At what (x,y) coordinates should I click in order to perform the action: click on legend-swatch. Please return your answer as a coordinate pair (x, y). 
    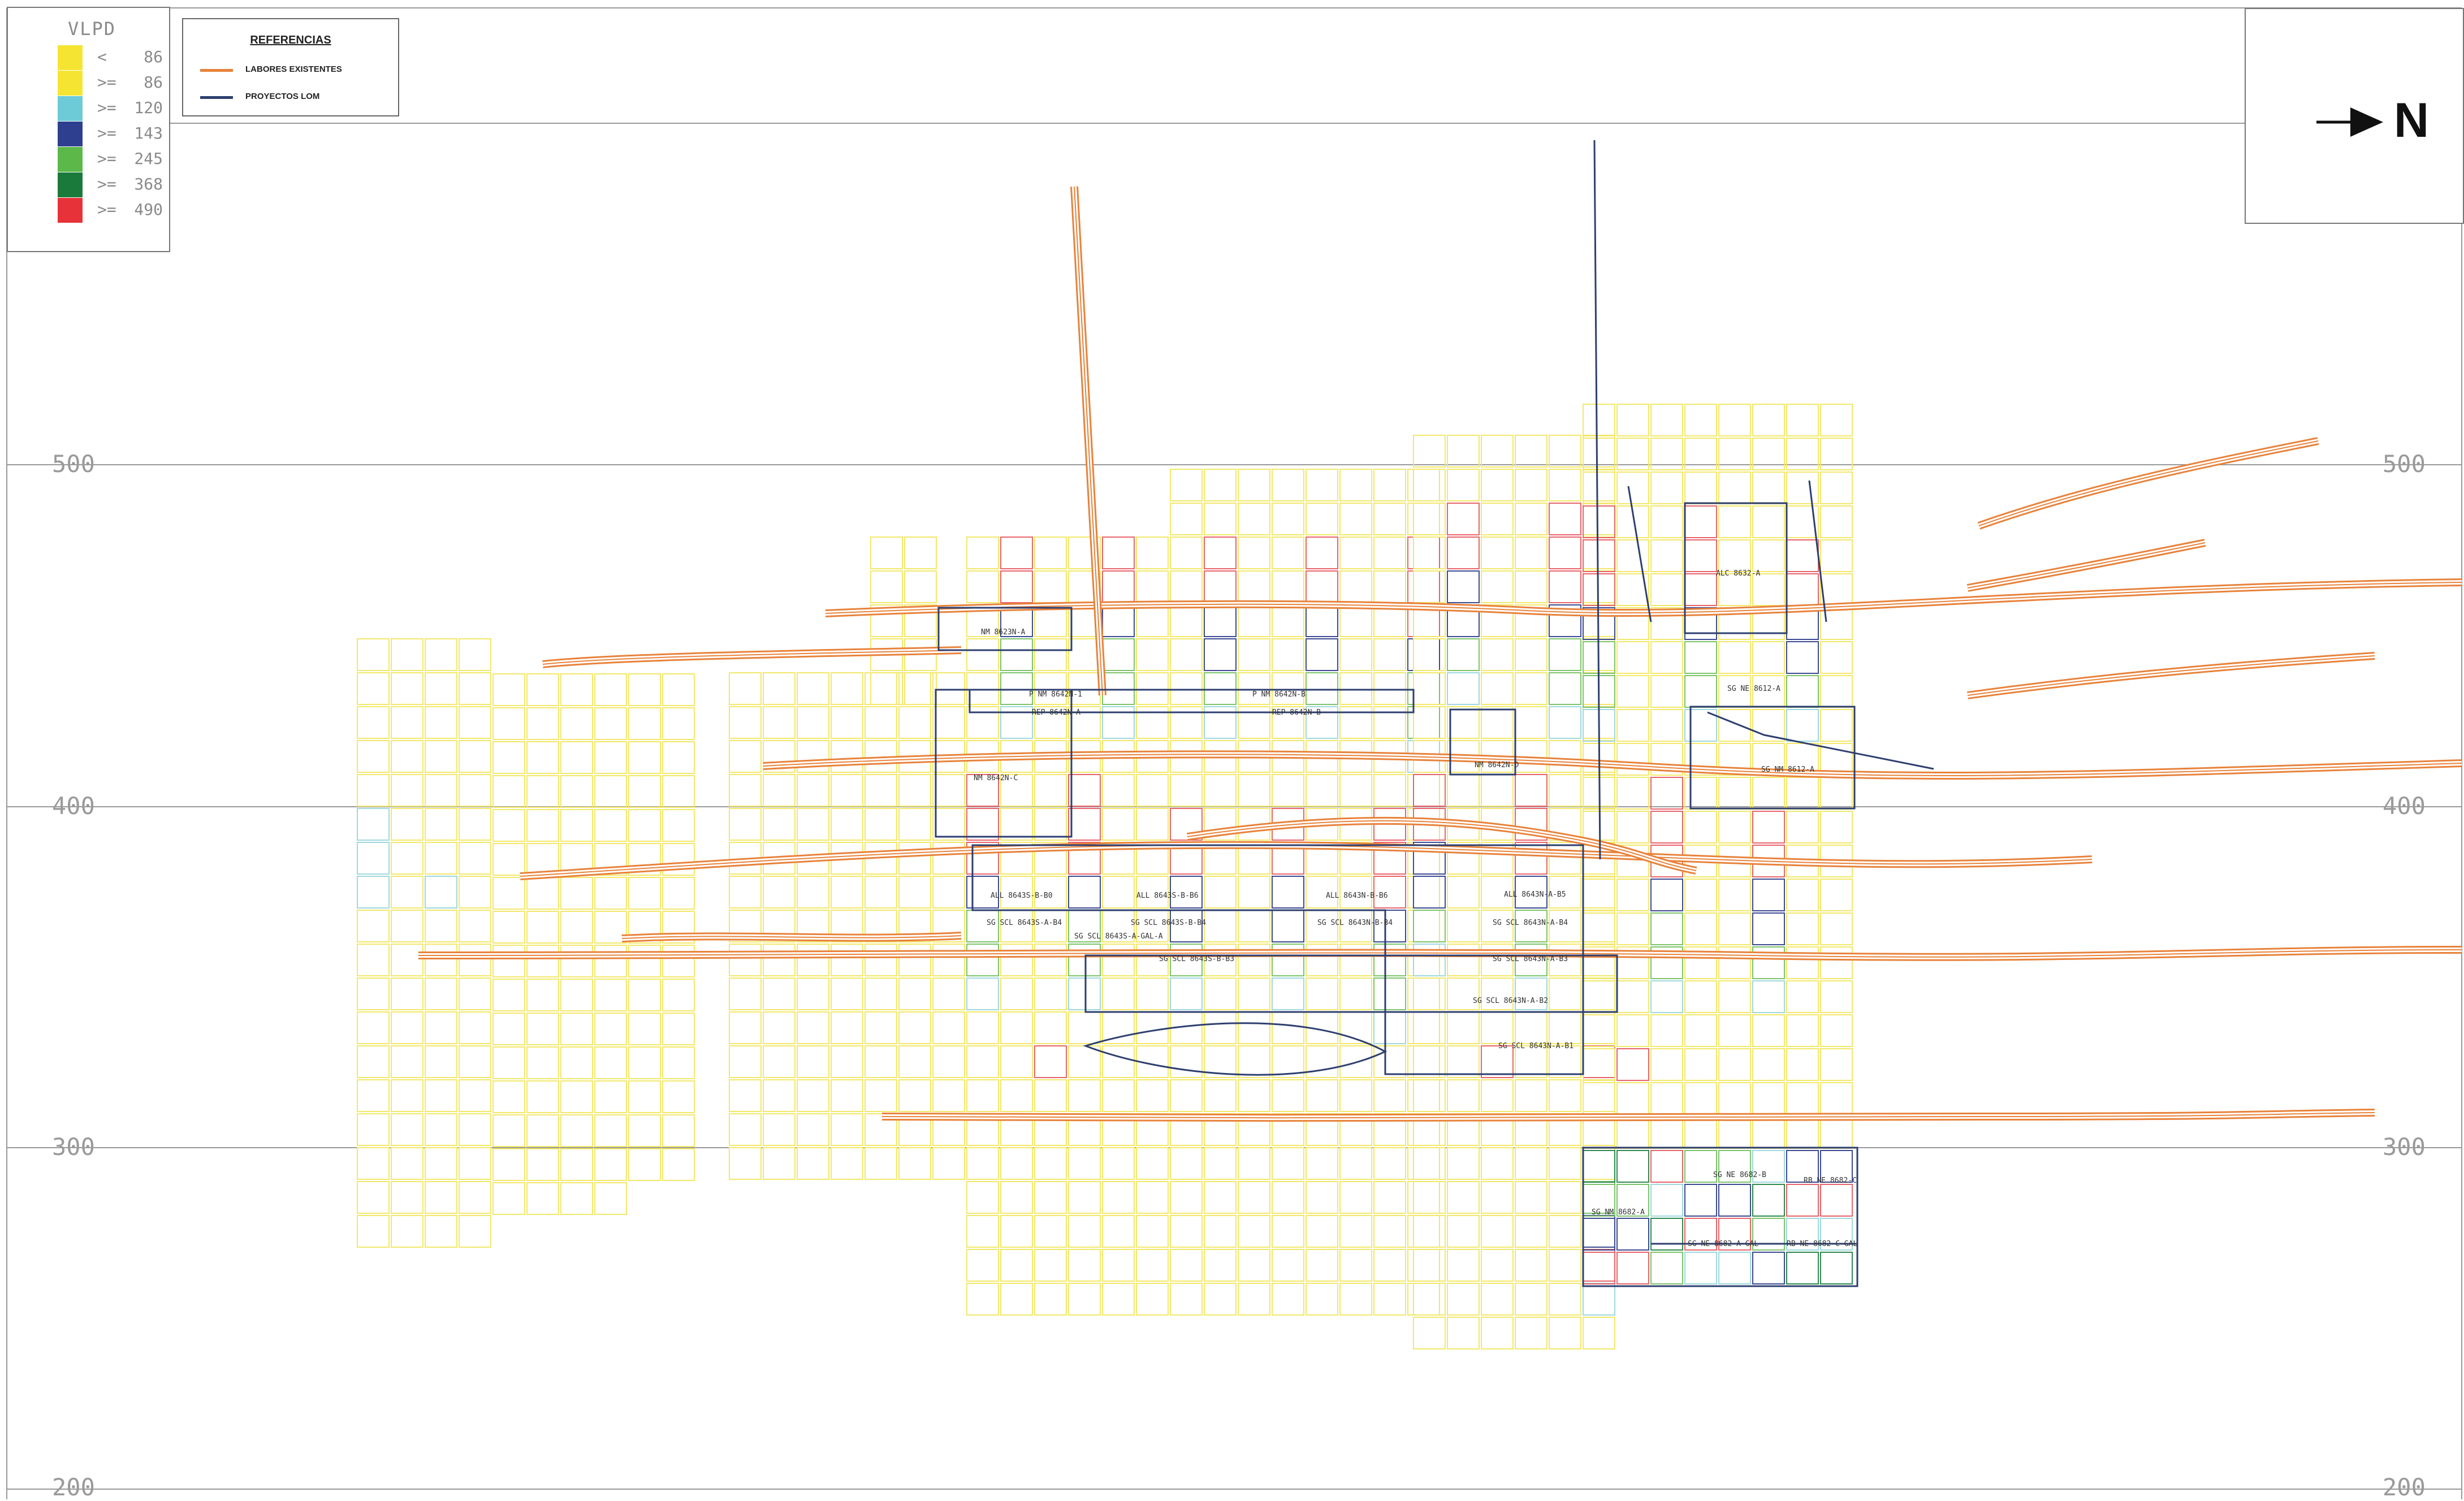
    Looking at the image, I should click on (70, 134).